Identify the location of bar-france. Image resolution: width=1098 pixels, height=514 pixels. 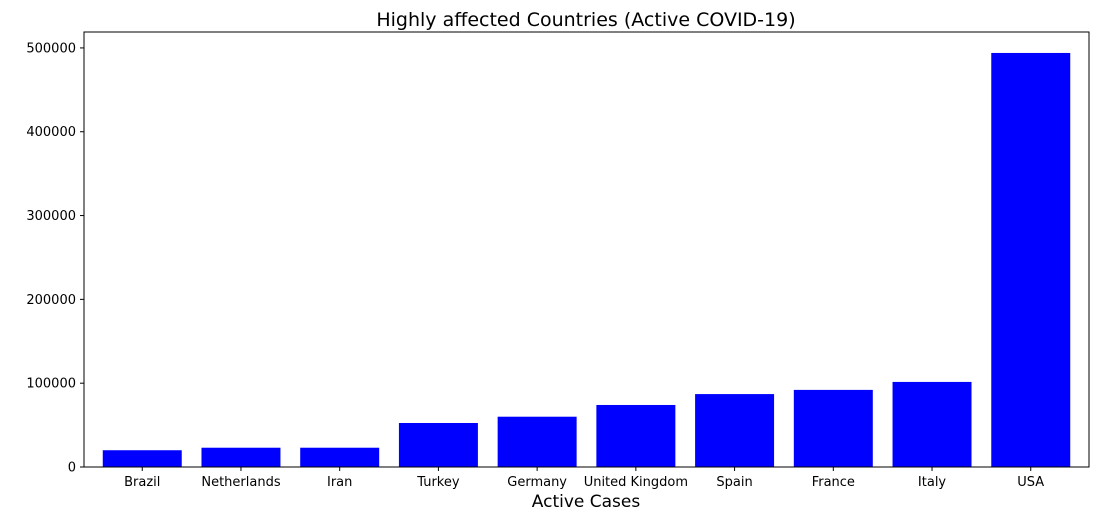
(833, 428).